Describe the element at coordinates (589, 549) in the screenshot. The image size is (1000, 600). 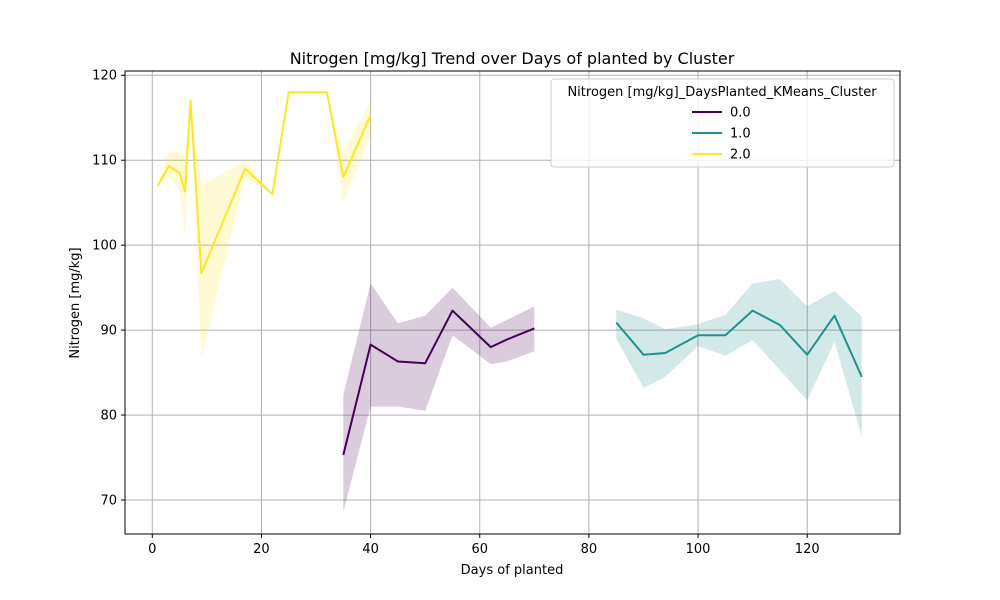
I see `x-tick-label: 80` at that location.